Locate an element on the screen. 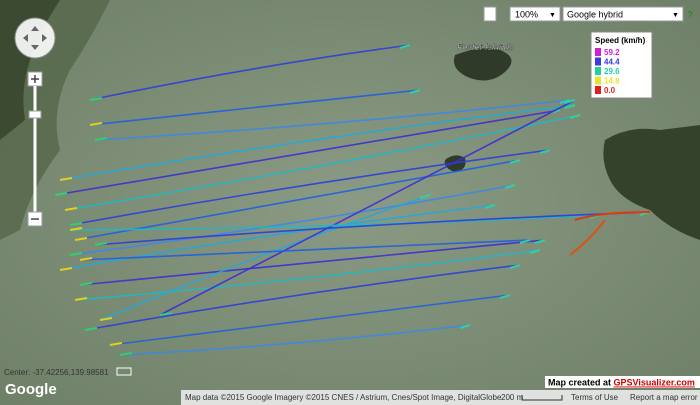 Image resolution: width=700 pixels, height=405 pixels. legend-box is located at coordinates (621, 65).